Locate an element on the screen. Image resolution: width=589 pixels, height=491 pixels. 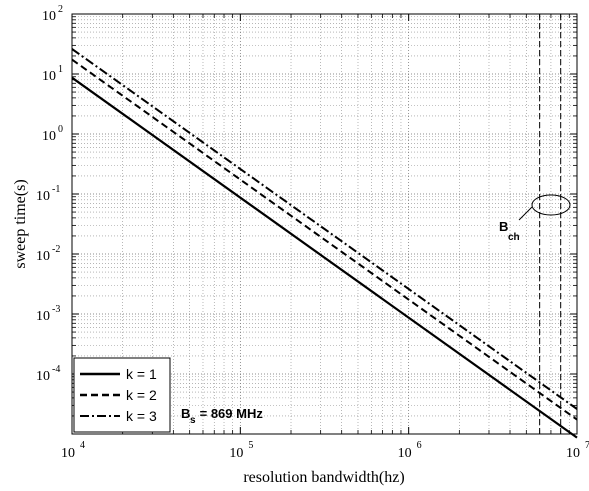
bch-annotation-sub: ch is located at coordinates (514, 237).